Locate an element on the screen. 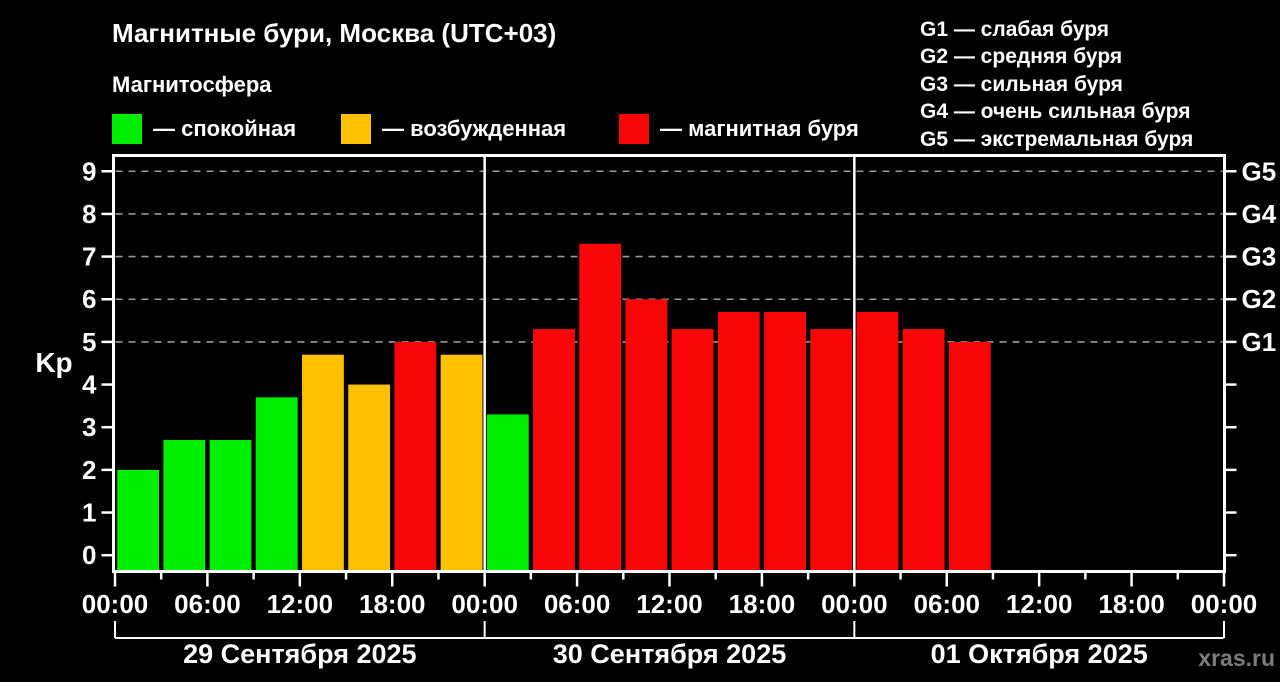 This screenshot has height=682, width=1280. g-scale-label: G3 is located at coordinates (1259, 257).